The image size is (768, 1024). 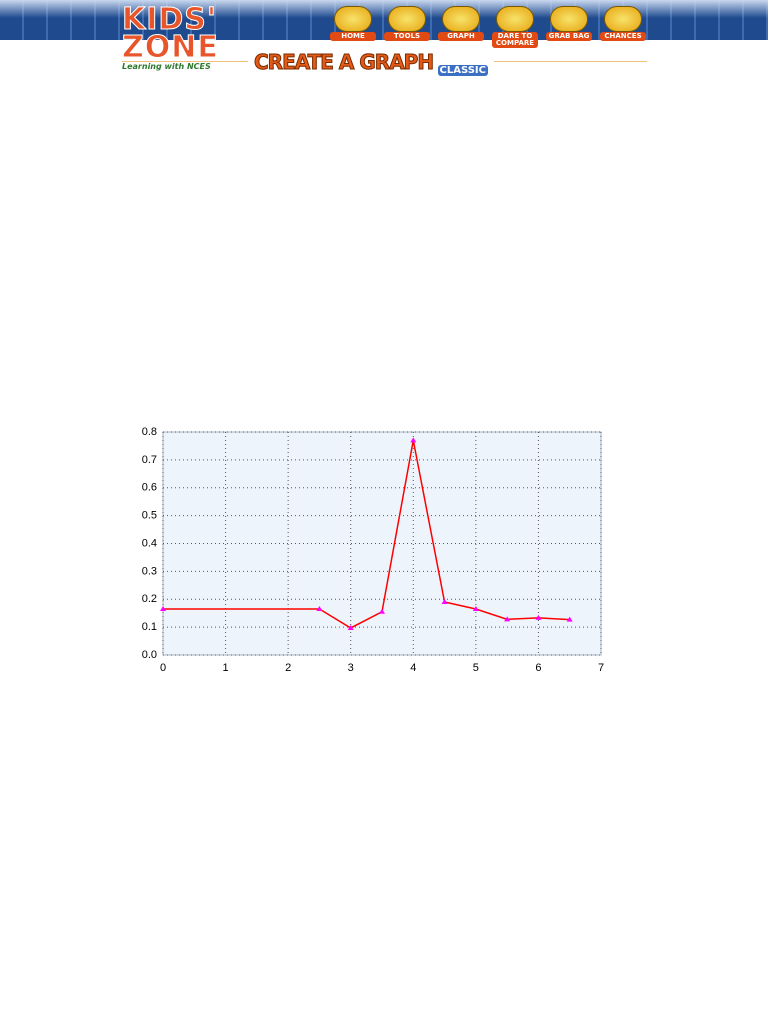 I want to click on logo: KIDS' ZONE Learning with NCES, so click(x=195, y=37).